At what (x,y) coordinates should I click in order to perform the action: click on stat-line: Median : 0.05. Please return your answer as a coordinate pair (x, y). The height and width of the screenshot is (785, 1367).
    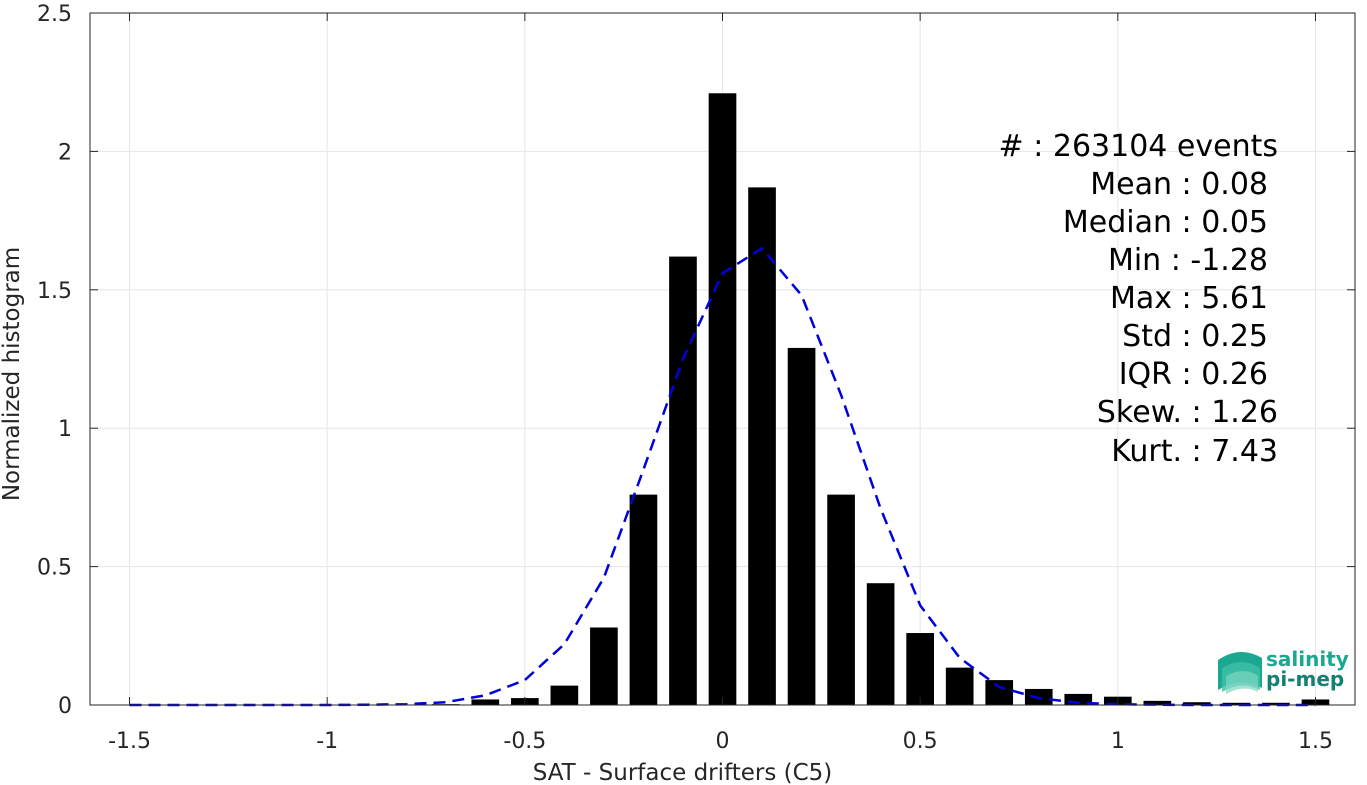
    Looking at the image, I should click on (1165, 222).